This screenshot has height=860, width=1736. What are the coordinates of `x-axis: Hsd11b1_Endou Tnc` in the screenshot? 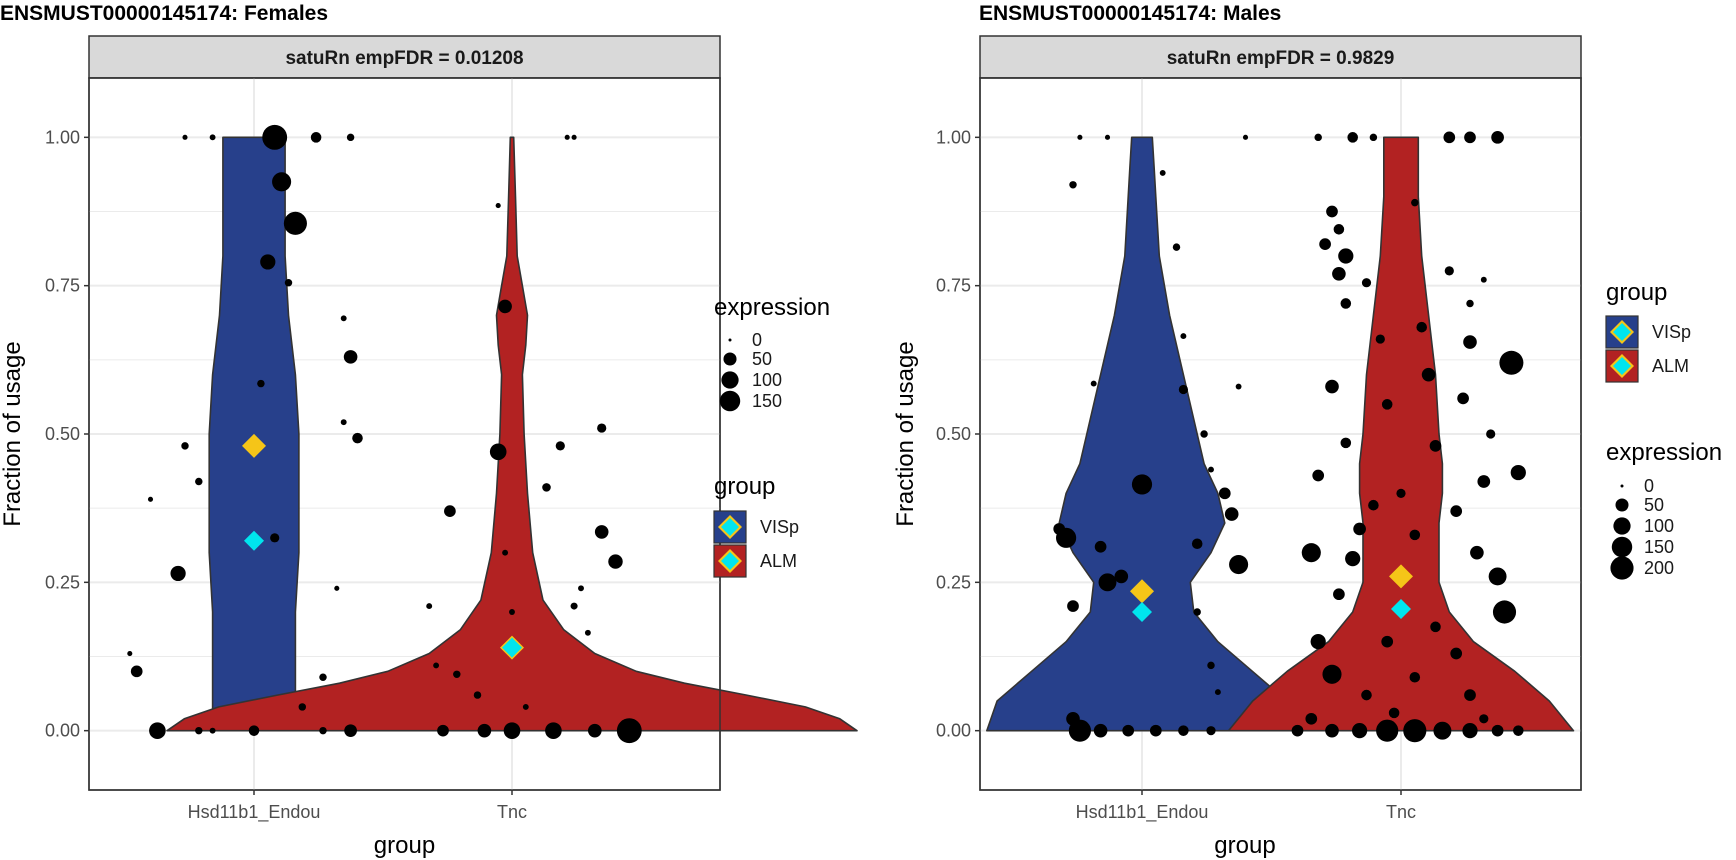 It's located at (1246, 806).